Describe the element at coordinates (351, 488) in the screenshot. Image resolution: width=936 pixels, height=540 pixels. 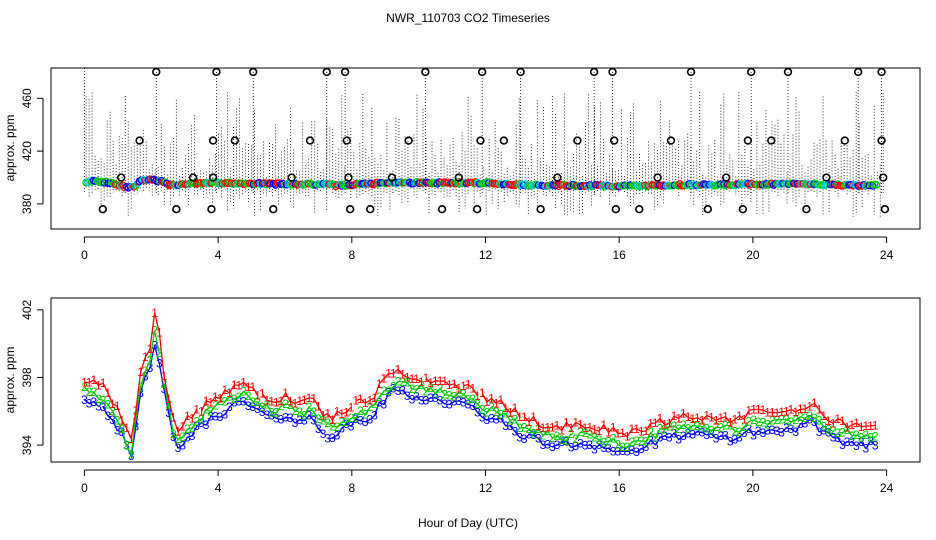
I see `bottom-x-tick-label: 8` at that location.